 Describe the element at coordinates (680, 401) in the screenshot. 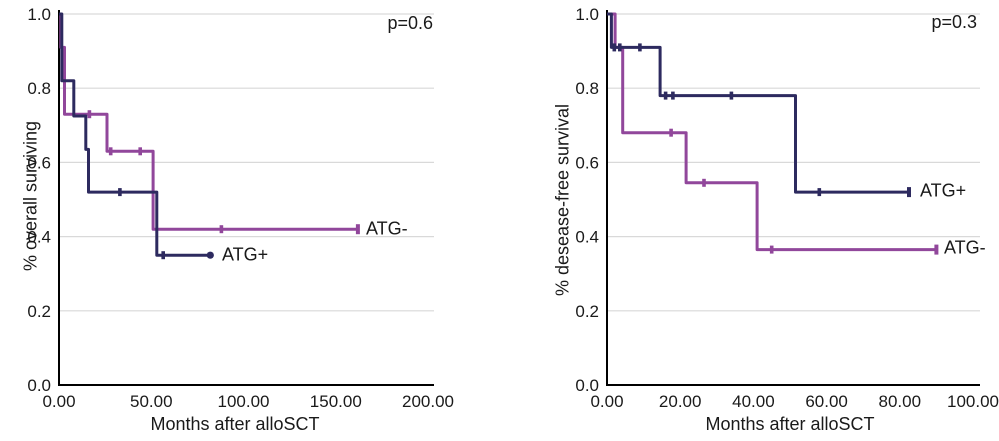

I see `x-tick-label: 20.00` at that location.